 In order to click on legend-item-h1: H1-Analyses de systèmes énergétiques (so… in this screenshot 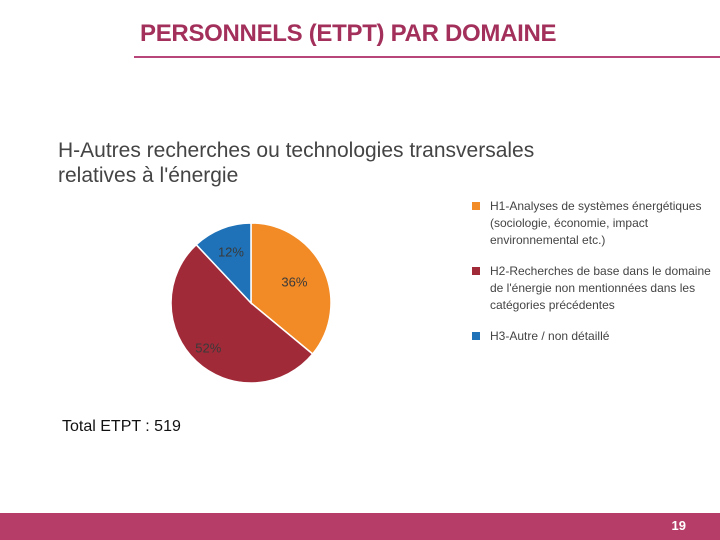, I will do `click(592, 223)`.